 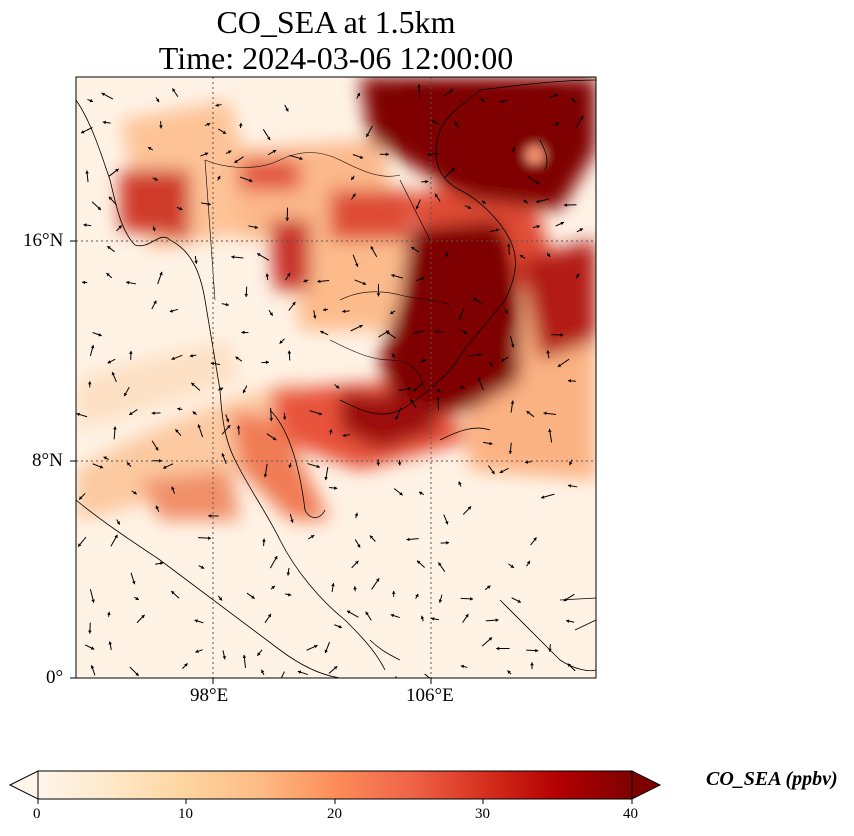 I want to click on colorbar-tick-30: 30, so click(x=482, y=814).